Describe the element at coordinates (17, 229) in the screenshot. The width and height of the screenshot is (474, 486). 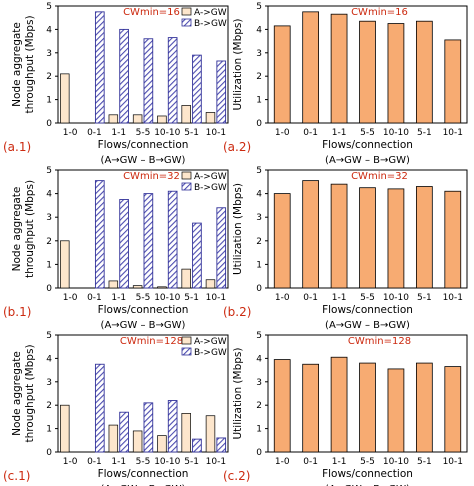
I see `y-axis-label-line-1: Node aggregate` at that location.